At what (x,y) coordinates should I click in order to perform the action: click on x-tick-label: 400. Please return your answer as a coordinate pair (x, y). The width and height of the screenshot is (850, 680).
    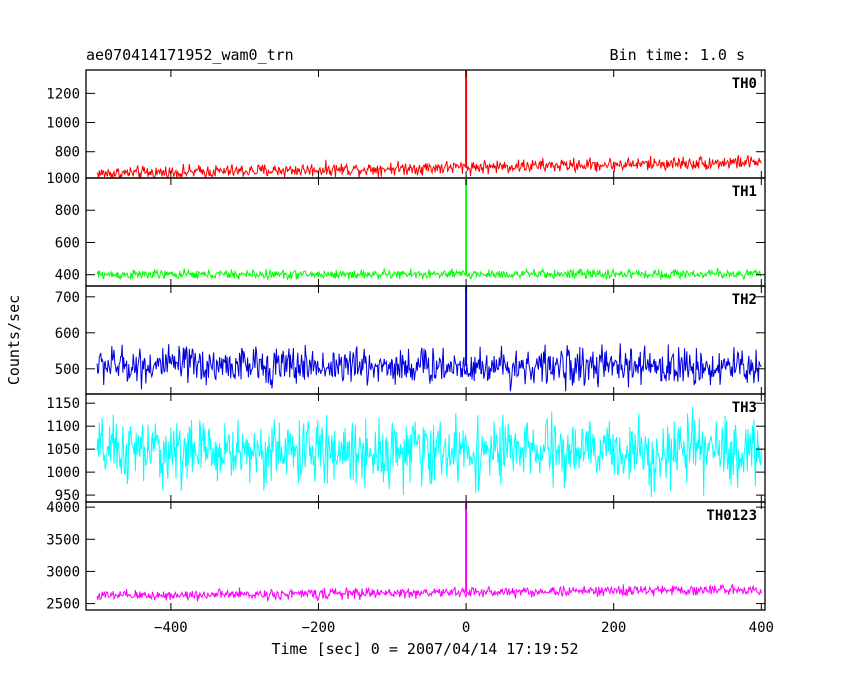
    Looking at the image, I should click on (761, 628).